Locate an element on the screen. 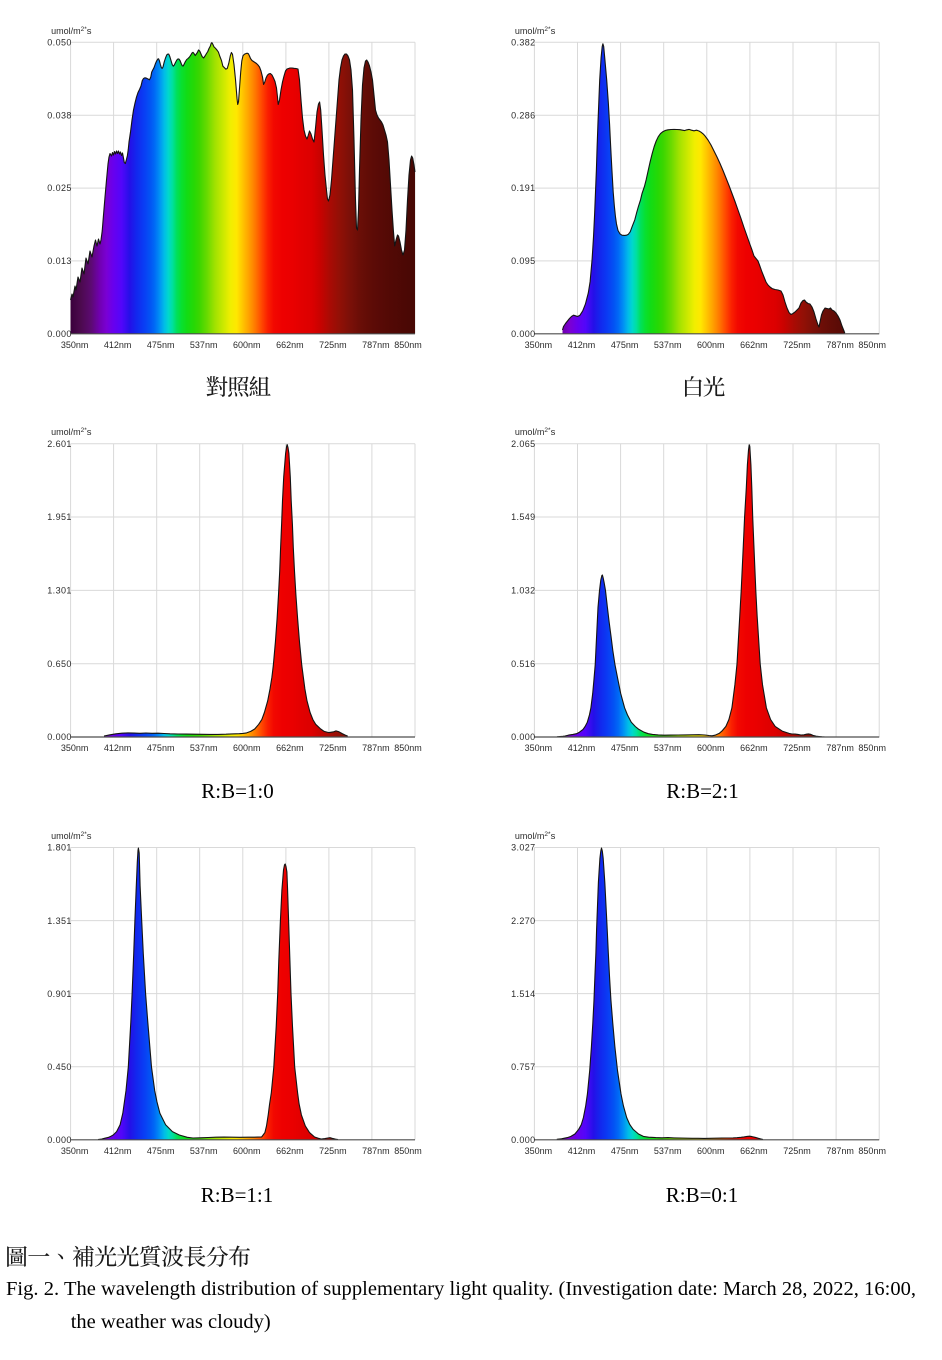 The width and height of the screenshot is (942, 1360). svg-text: 1.514 is located at coordinates (523, 994).